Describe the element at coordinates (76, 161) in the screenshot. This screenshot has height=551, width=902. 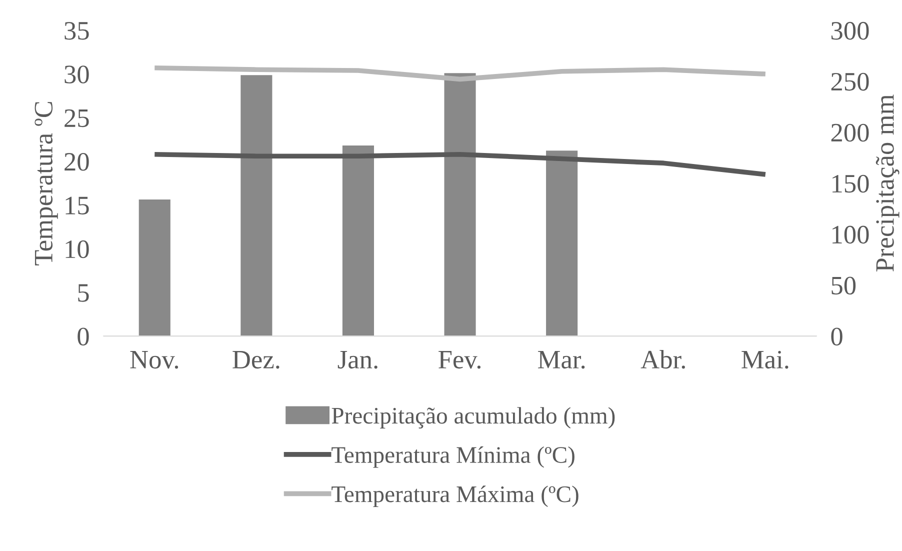
I see `y-tick-label: 20` at that location.